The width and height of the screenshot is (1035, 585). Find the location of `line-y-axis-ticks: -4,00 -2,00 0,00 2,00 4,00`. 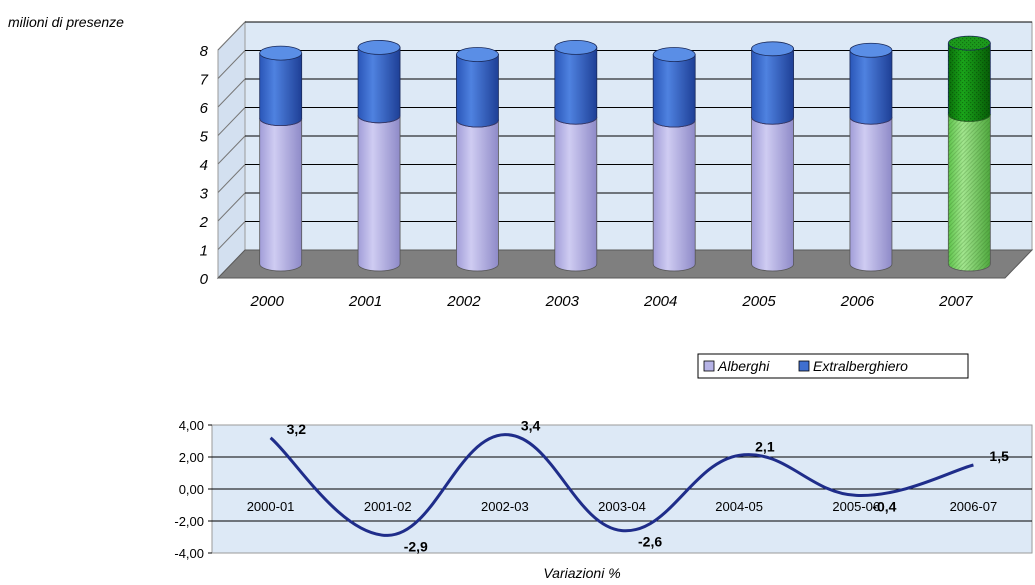

line-y-axis-ticks: -4,00 -2,00 0,00 2,00 4,00 is located at coordinates (189, 489).